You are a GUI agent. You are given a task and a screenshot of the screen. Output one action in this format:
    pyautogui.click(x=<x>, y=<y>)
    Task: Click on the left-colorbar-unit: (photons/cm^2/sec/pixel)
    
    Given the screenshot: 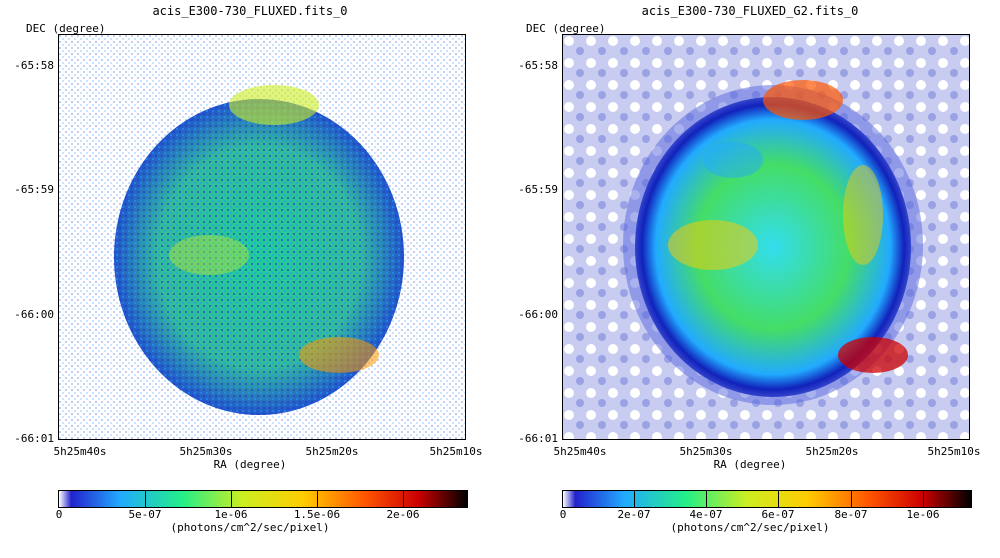 What is the action you would take?
    pyautogui.click(x=250, y=527)
    